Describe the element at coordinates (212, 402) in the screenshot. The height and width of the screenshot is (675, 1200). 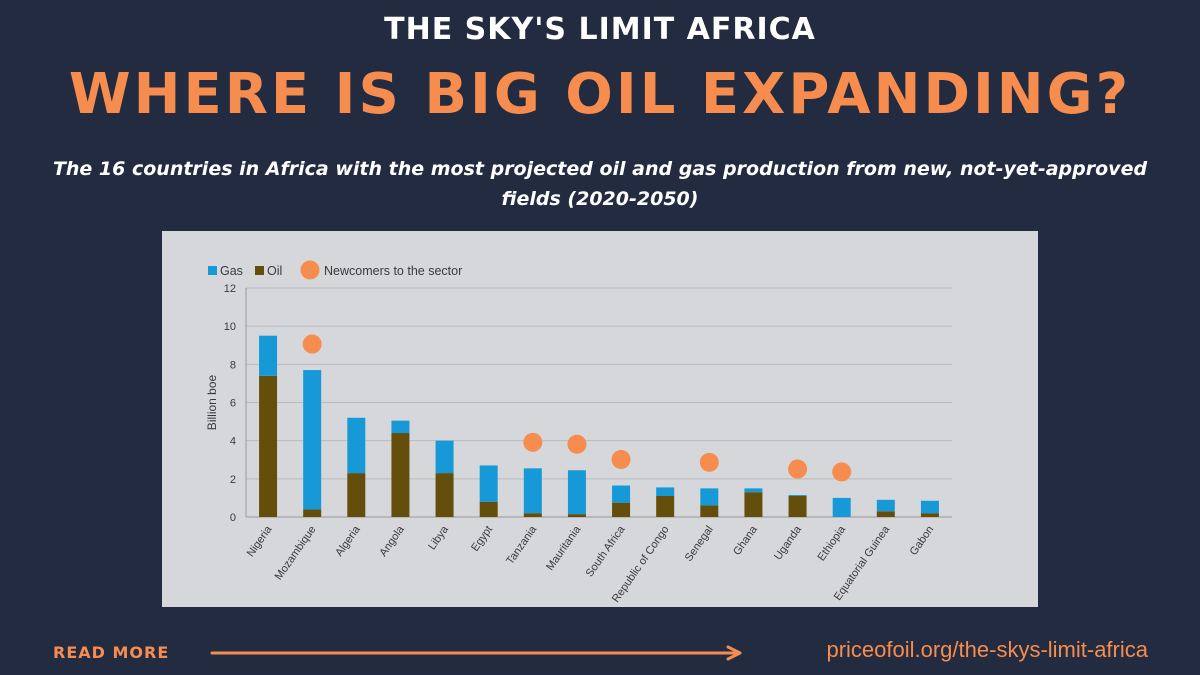
I see `y-axis-label: Billion boe` at that location.